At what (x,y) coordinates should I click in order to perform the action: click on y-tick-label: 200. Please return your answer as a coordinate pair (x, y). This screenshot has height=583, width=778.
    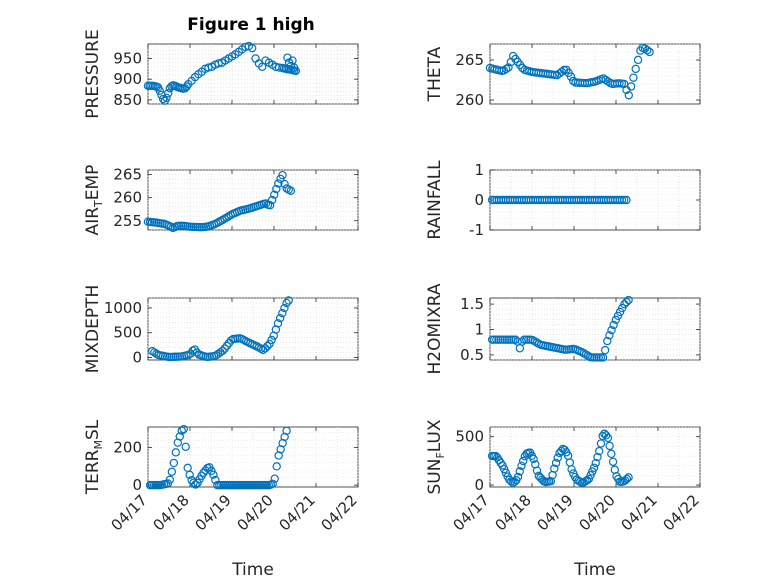
    Looking at the image, I should click on (127, 448).